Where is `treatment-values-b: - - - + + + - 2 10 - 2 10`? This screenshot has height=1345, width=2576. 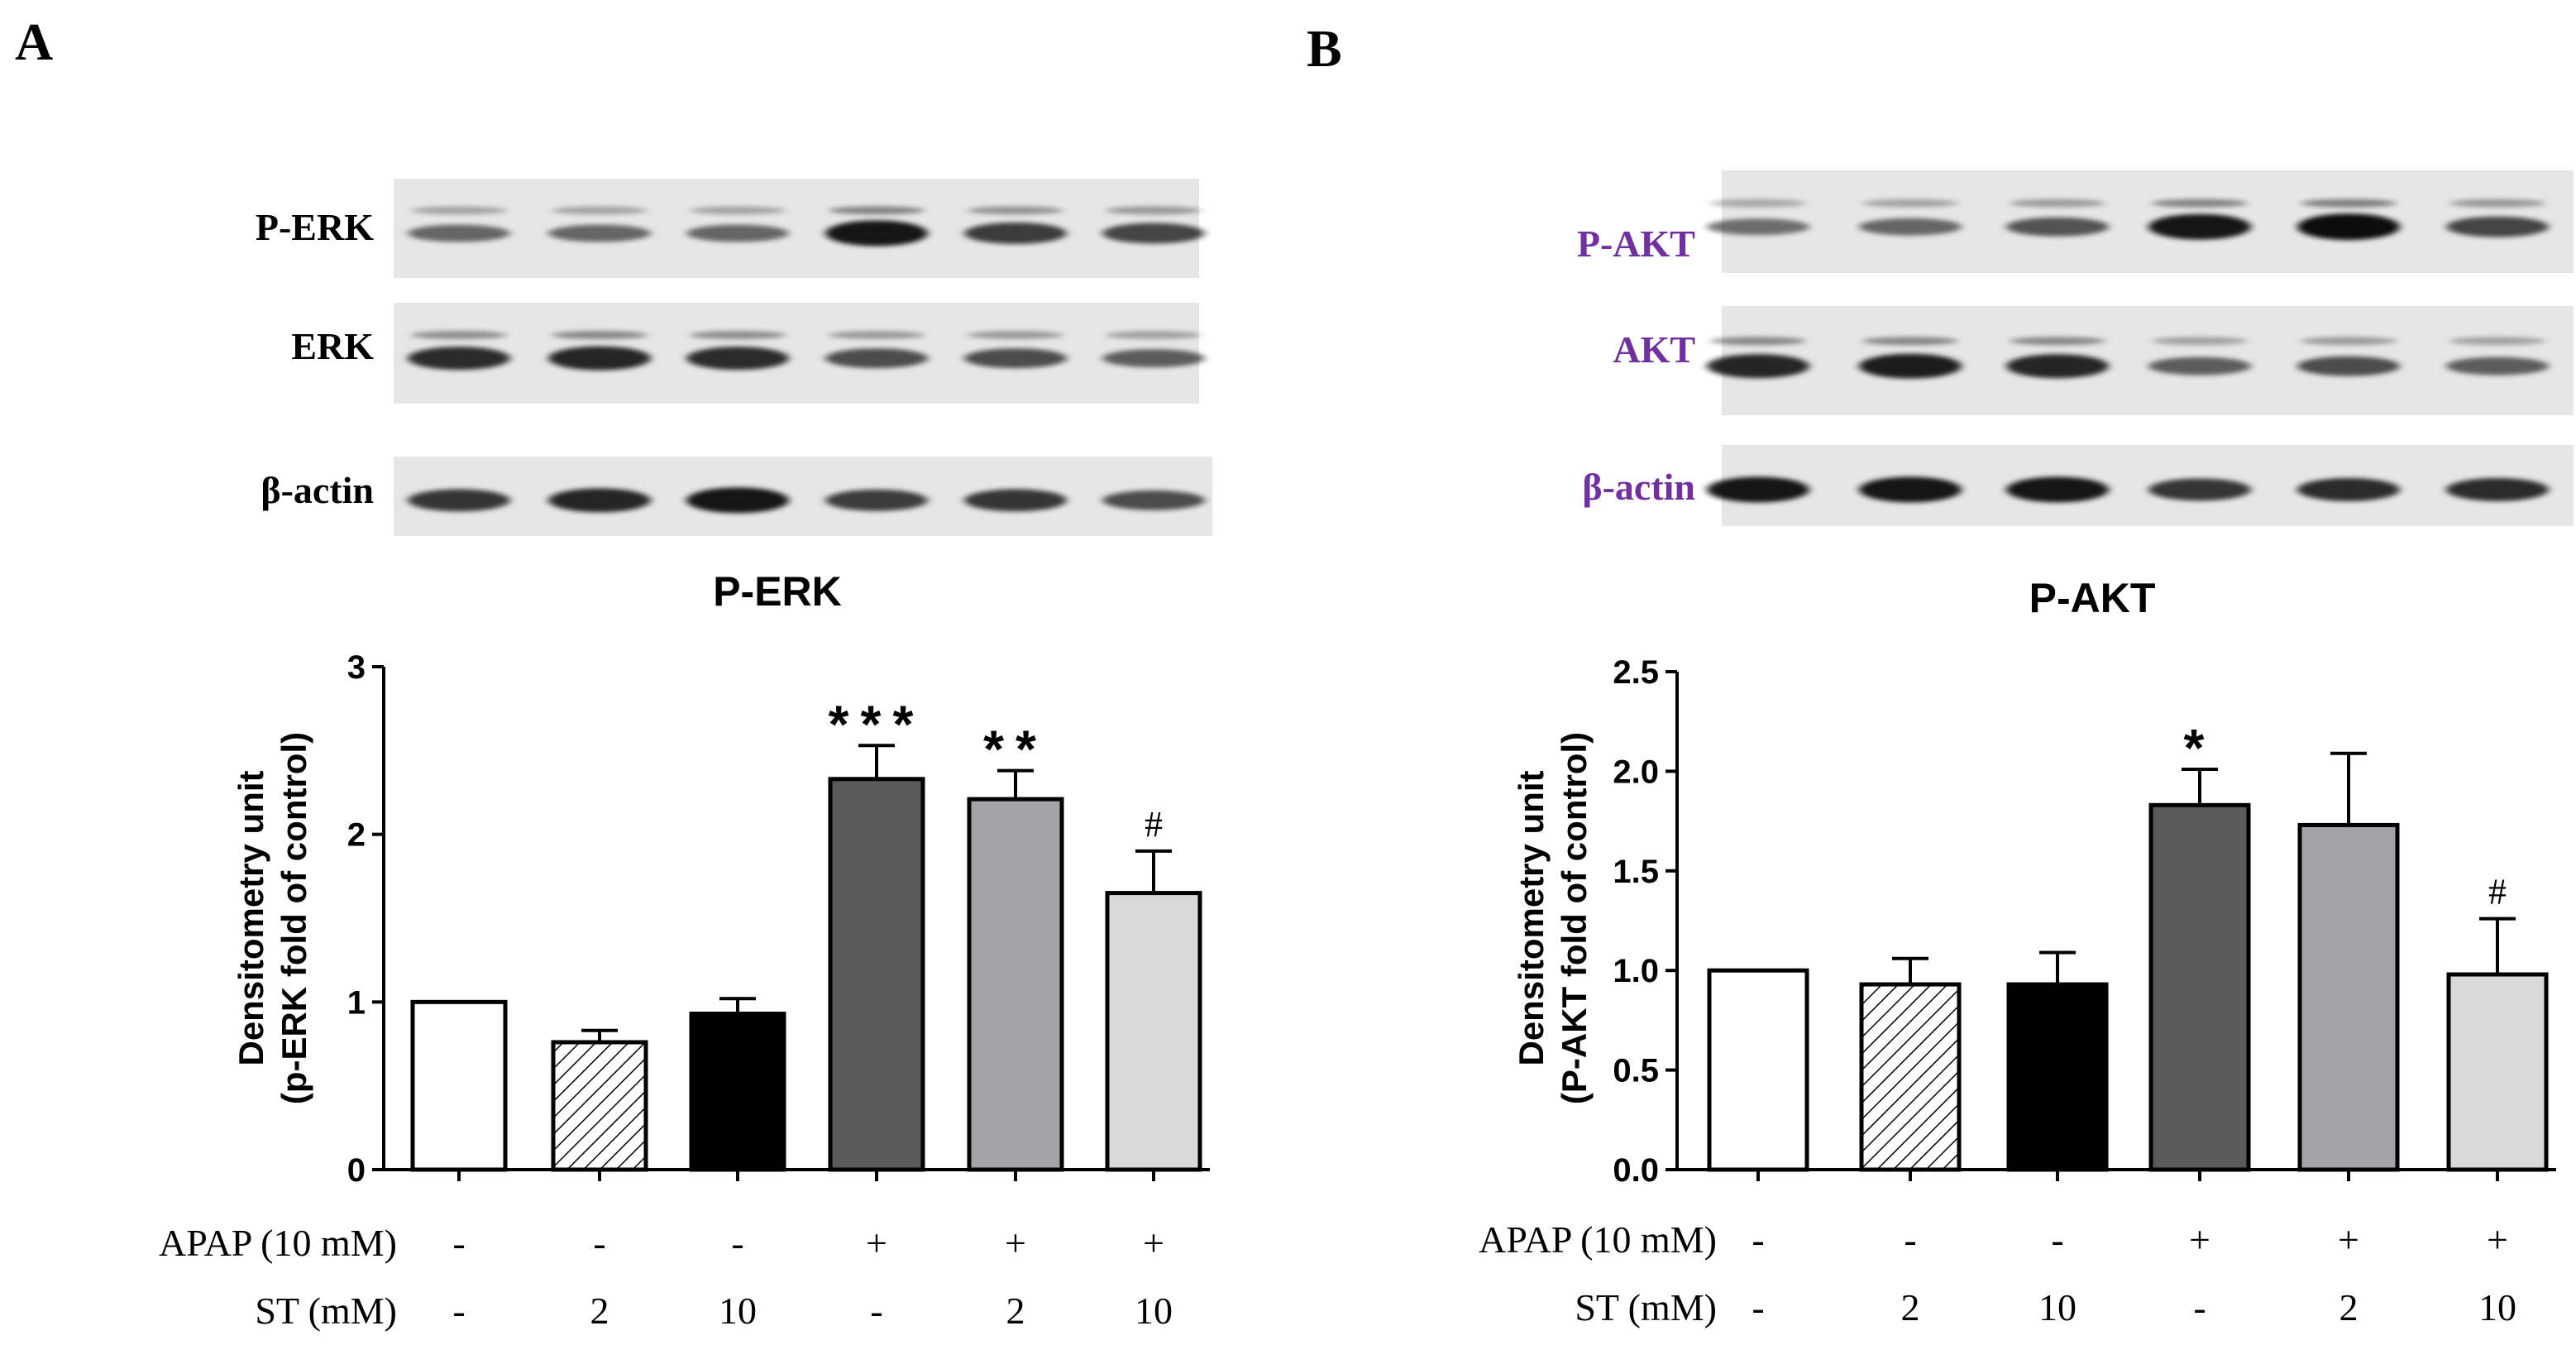 treatment-values-b: - - - + + + - 2 10 - 2 10 is located at coordinates (2134, 1273).